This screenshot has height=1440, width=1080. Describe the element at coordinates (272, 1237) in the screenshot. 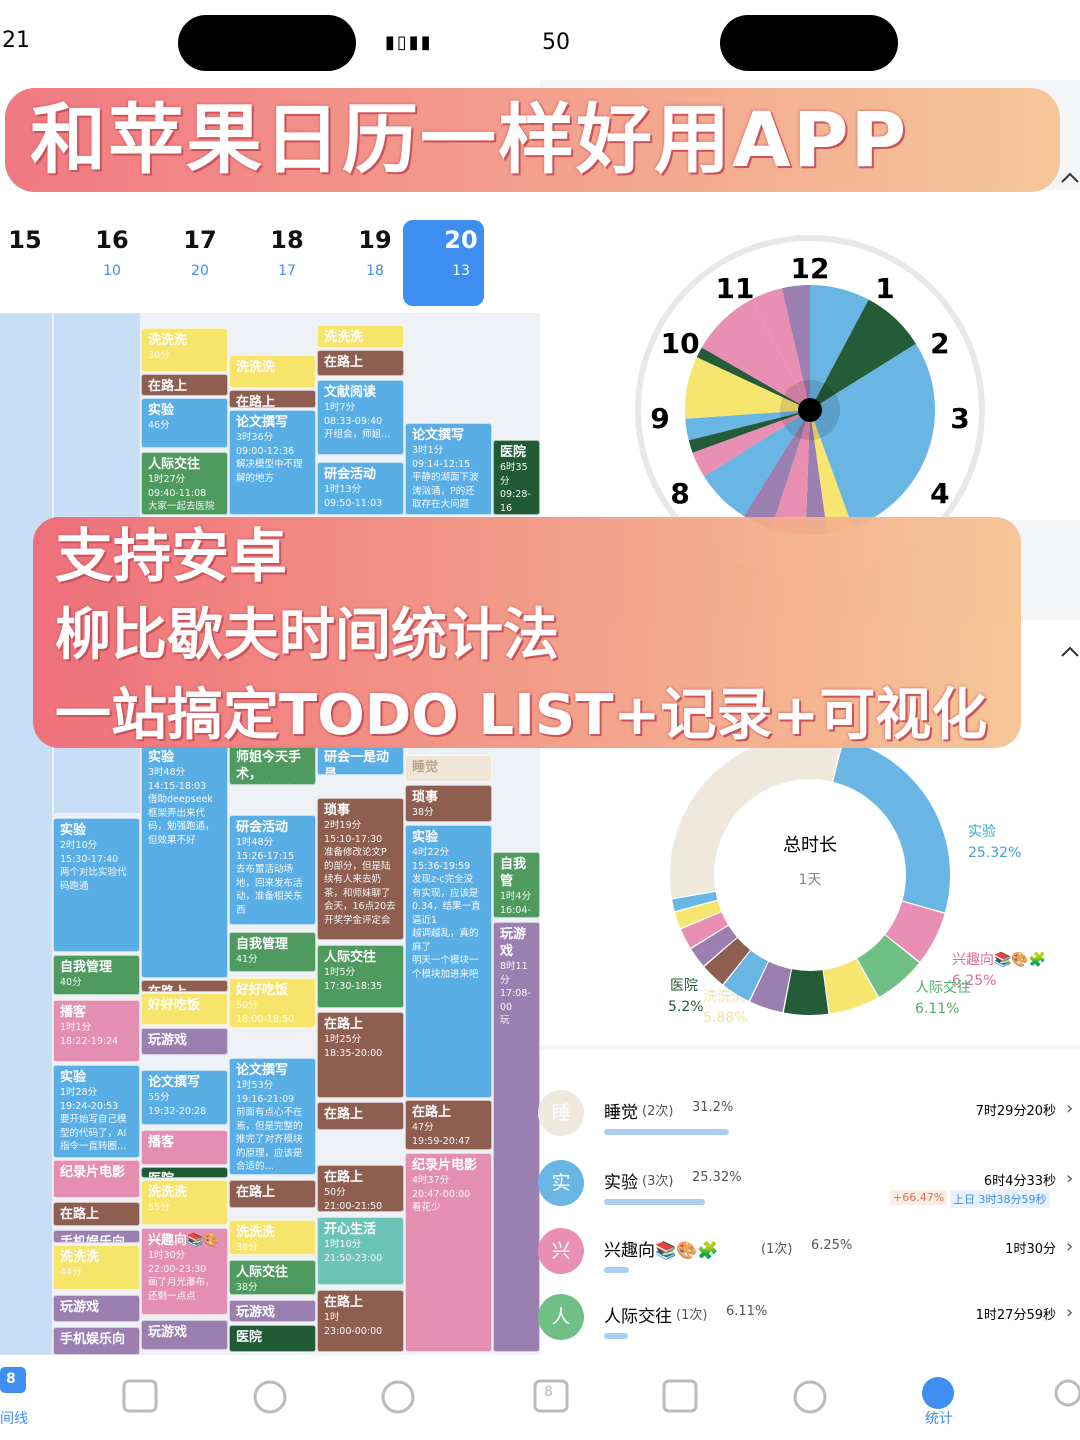

I see `event-block: 洗洗洗 38分` at that location.